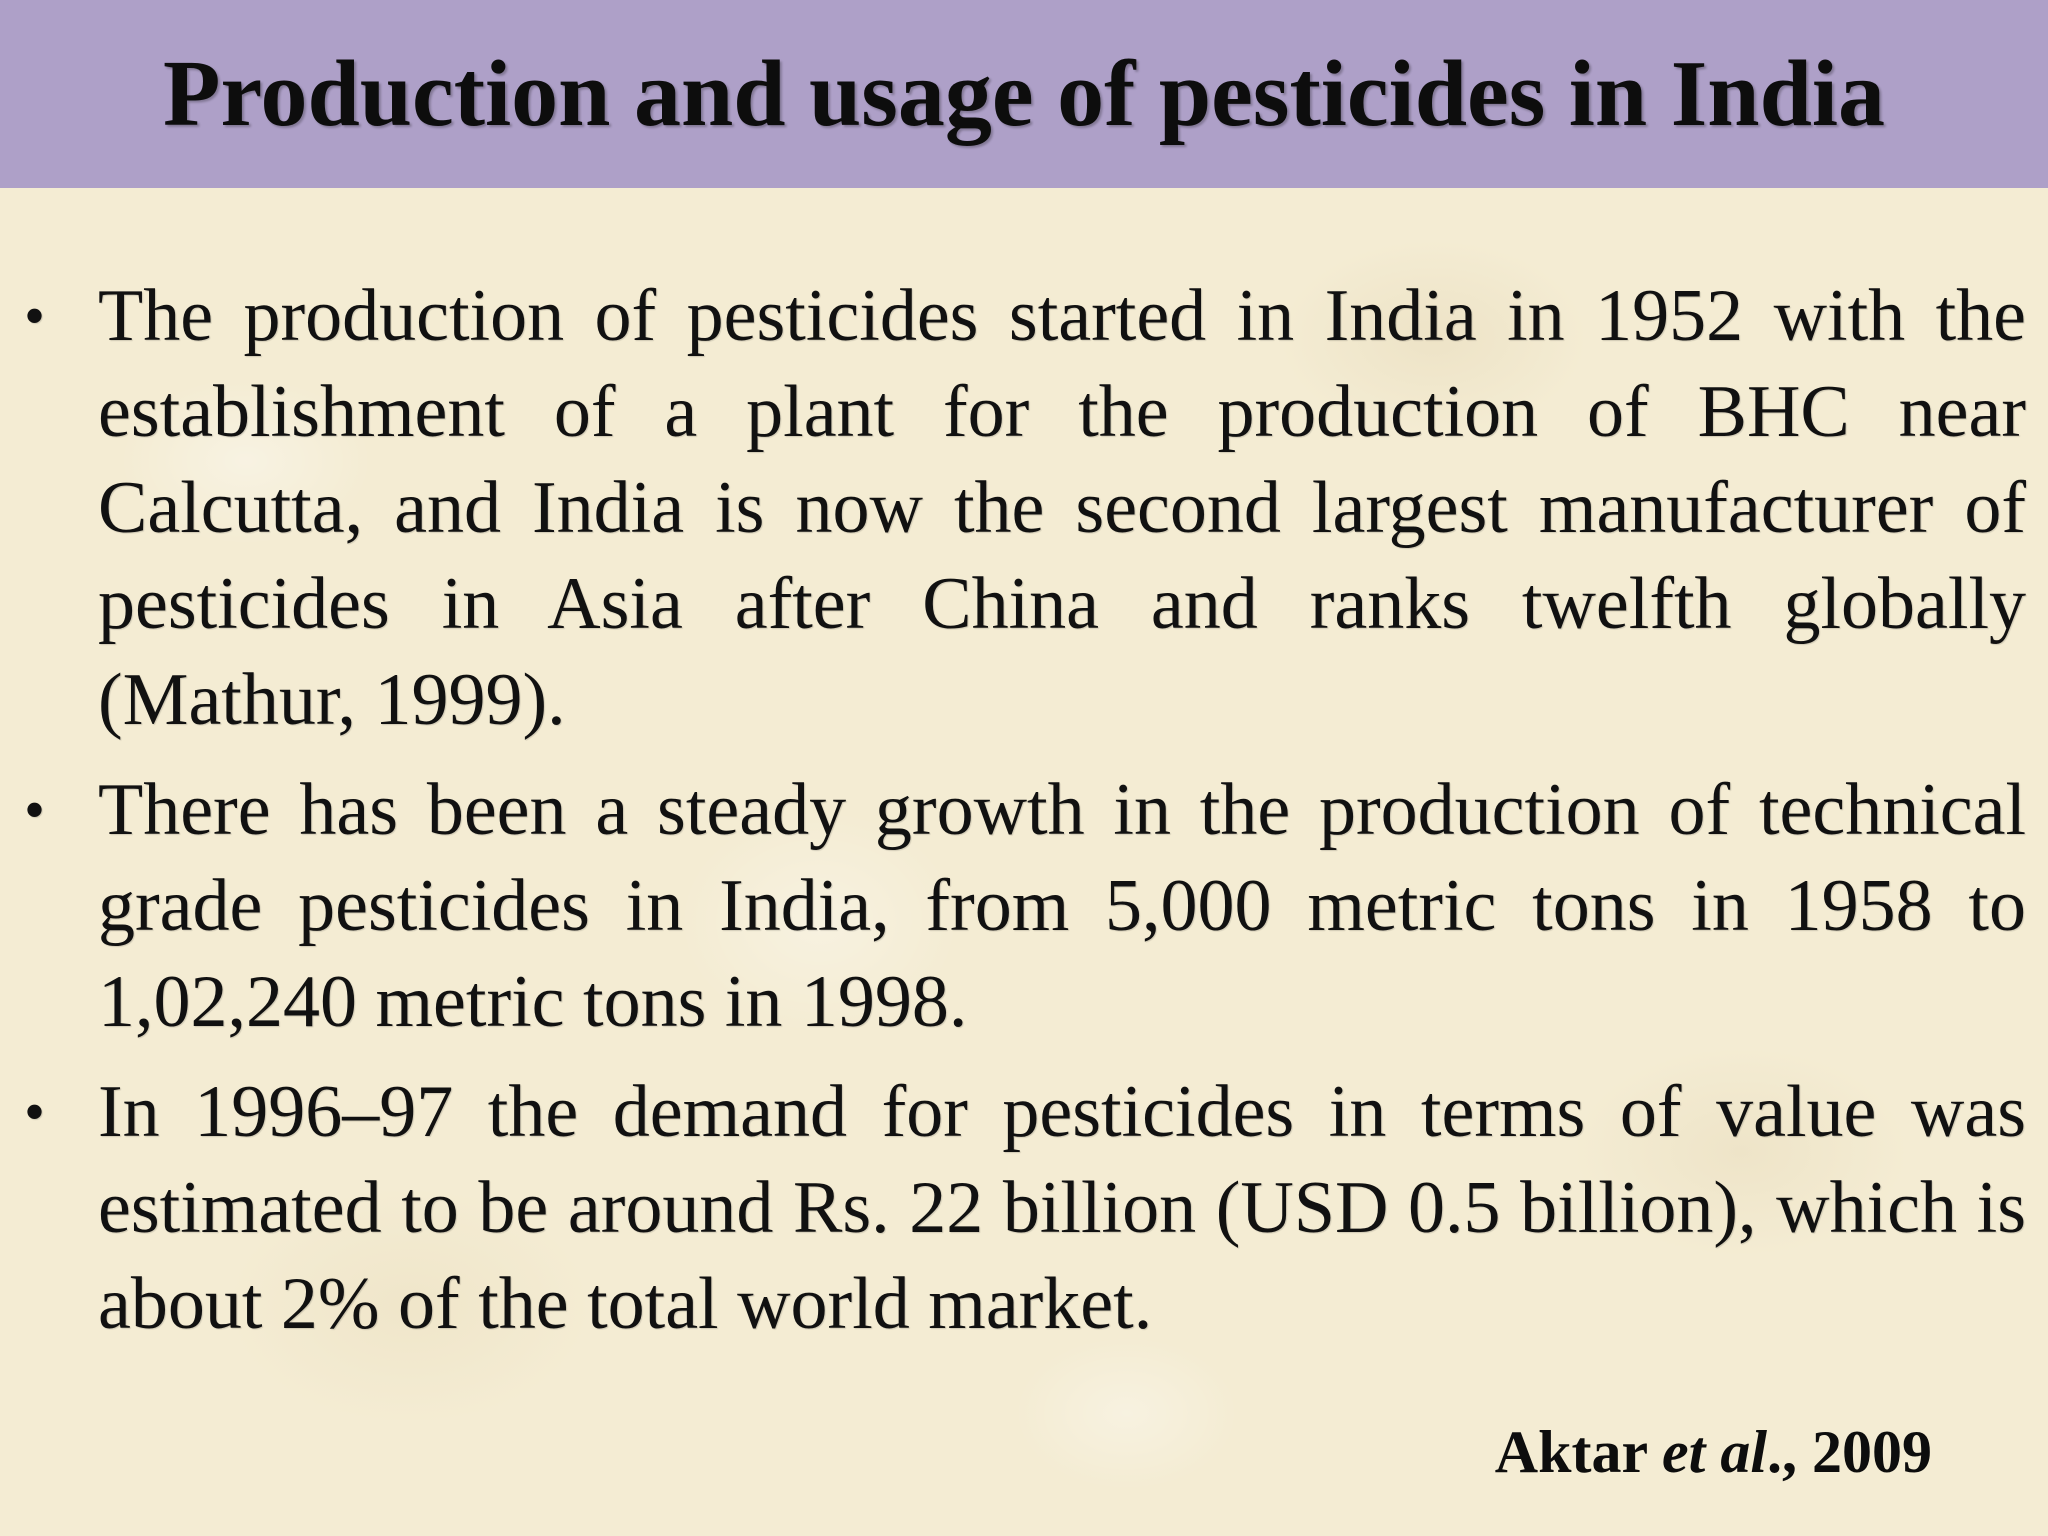 Image resolution: width=2048 pixels, height=1536 pixels. I want to click on citation: Aktar et al., 2009, so click(1713, 1452).